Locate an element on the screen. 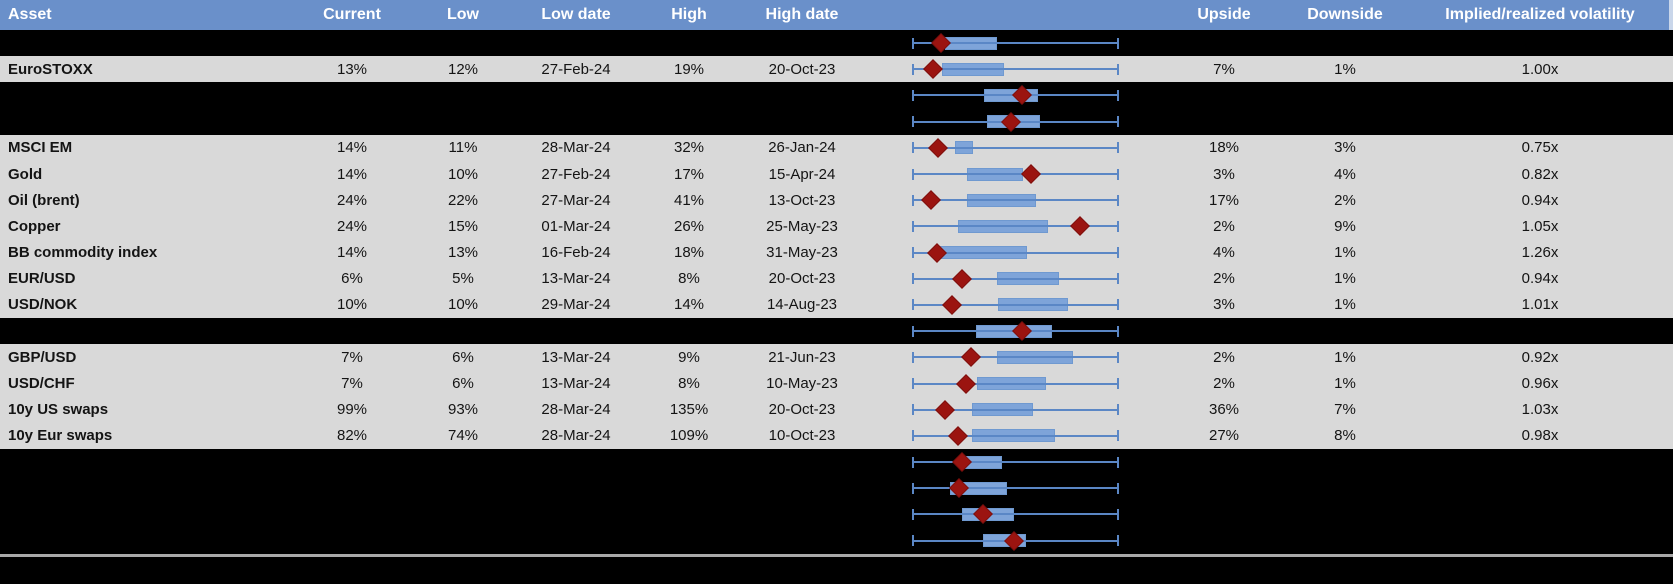  cell-downside: 3% is located at coordinates (1345, 148).